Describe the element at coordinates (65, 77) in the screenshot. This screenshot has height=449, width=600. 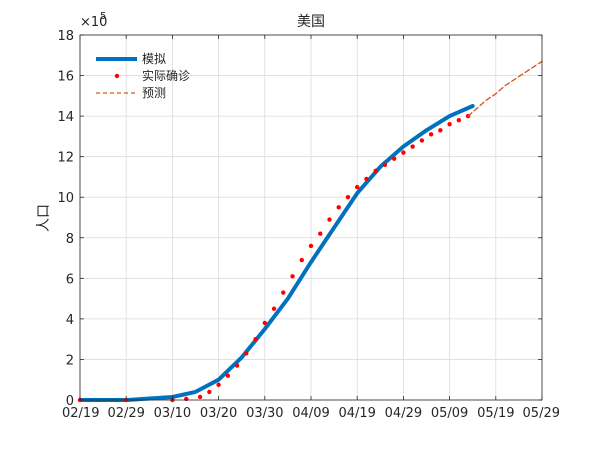
I see `y-tick-label: 16` at that location.